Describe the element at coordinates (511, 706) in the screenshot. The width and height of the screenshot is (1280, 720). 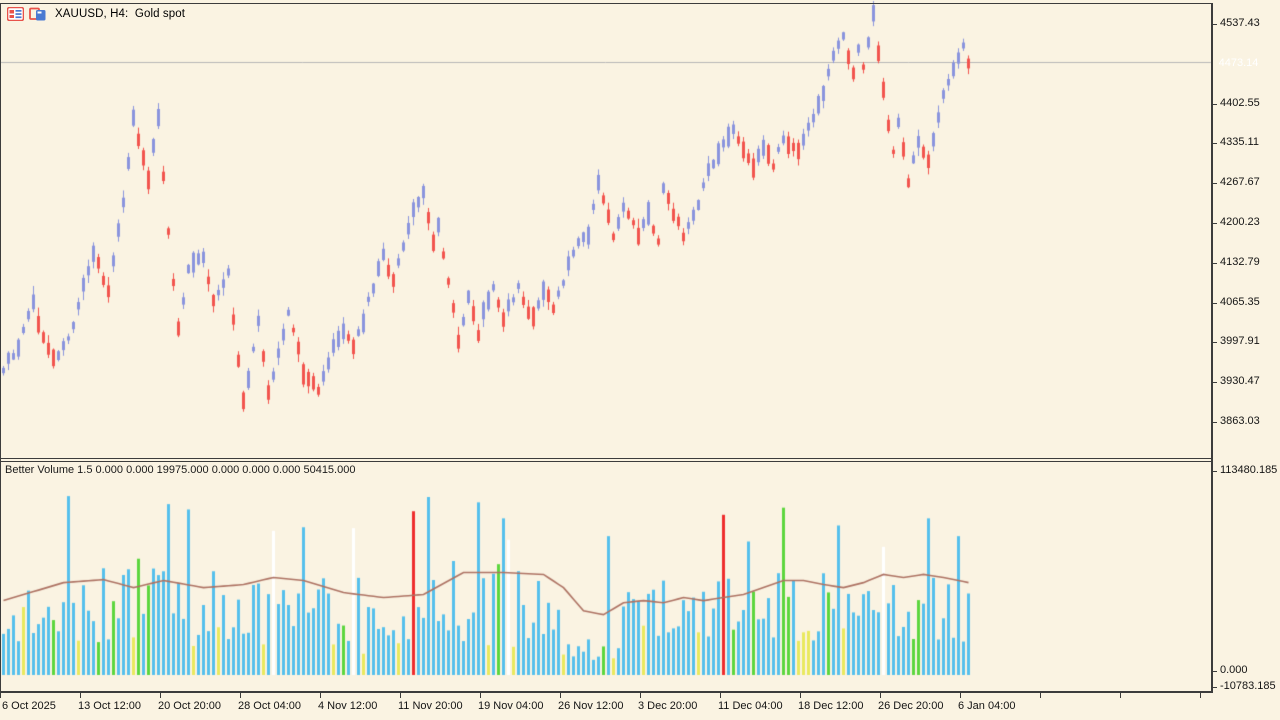
I see `time-tick-label: 19 Nov 04:00` at that location.